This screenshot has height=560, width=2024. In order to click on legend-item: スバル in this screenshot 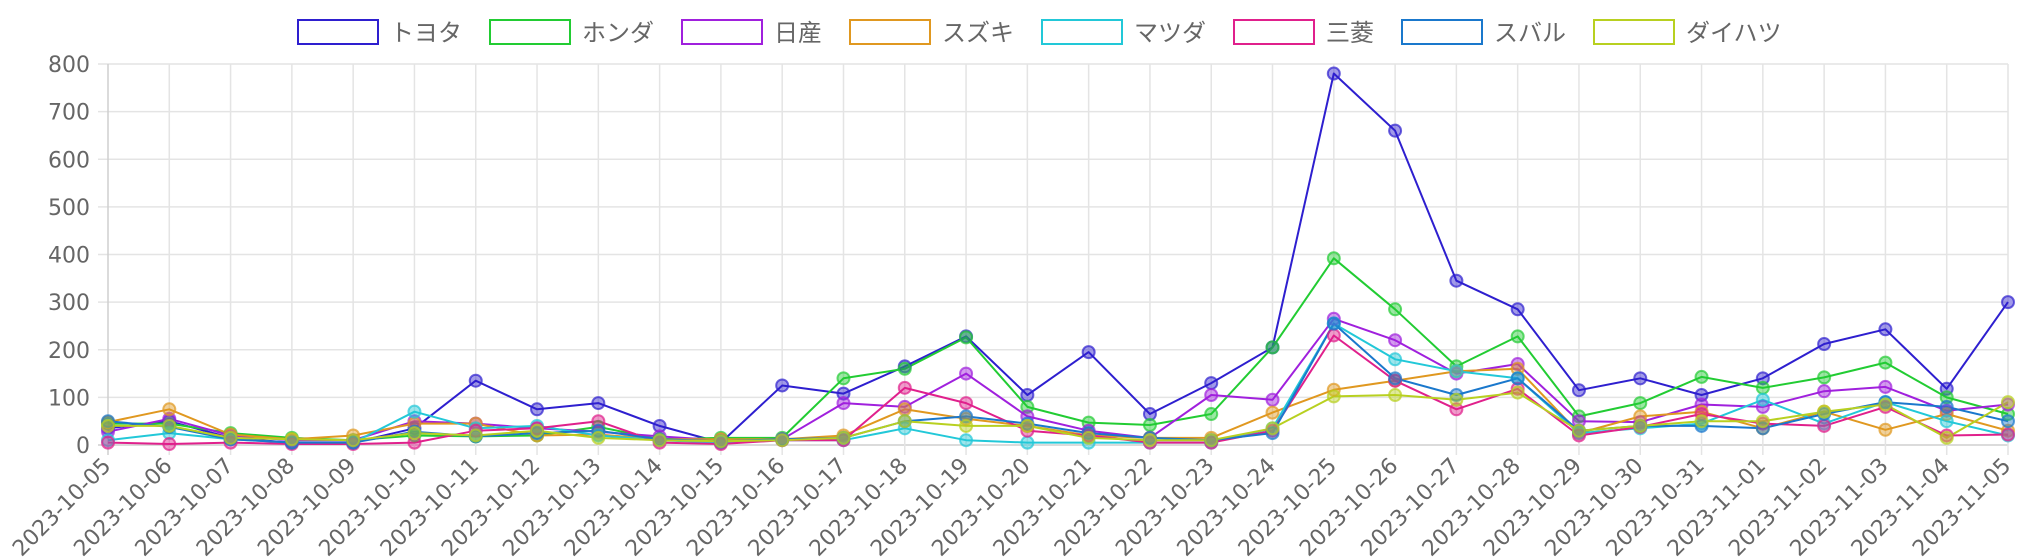, I will do `click(1483, 33)`.